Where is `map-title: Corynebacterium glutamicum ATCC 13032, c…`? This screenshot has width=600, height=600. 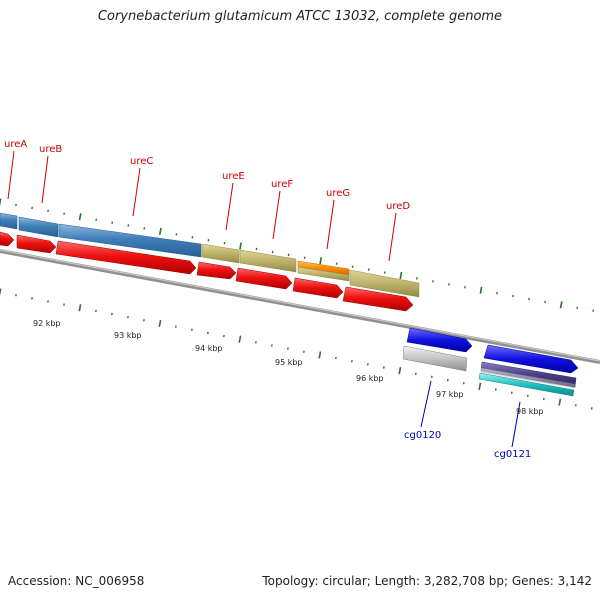
map-title: Corynebacterium glutamicum ATCC 13032, c… is located at coordinates (300, 16).